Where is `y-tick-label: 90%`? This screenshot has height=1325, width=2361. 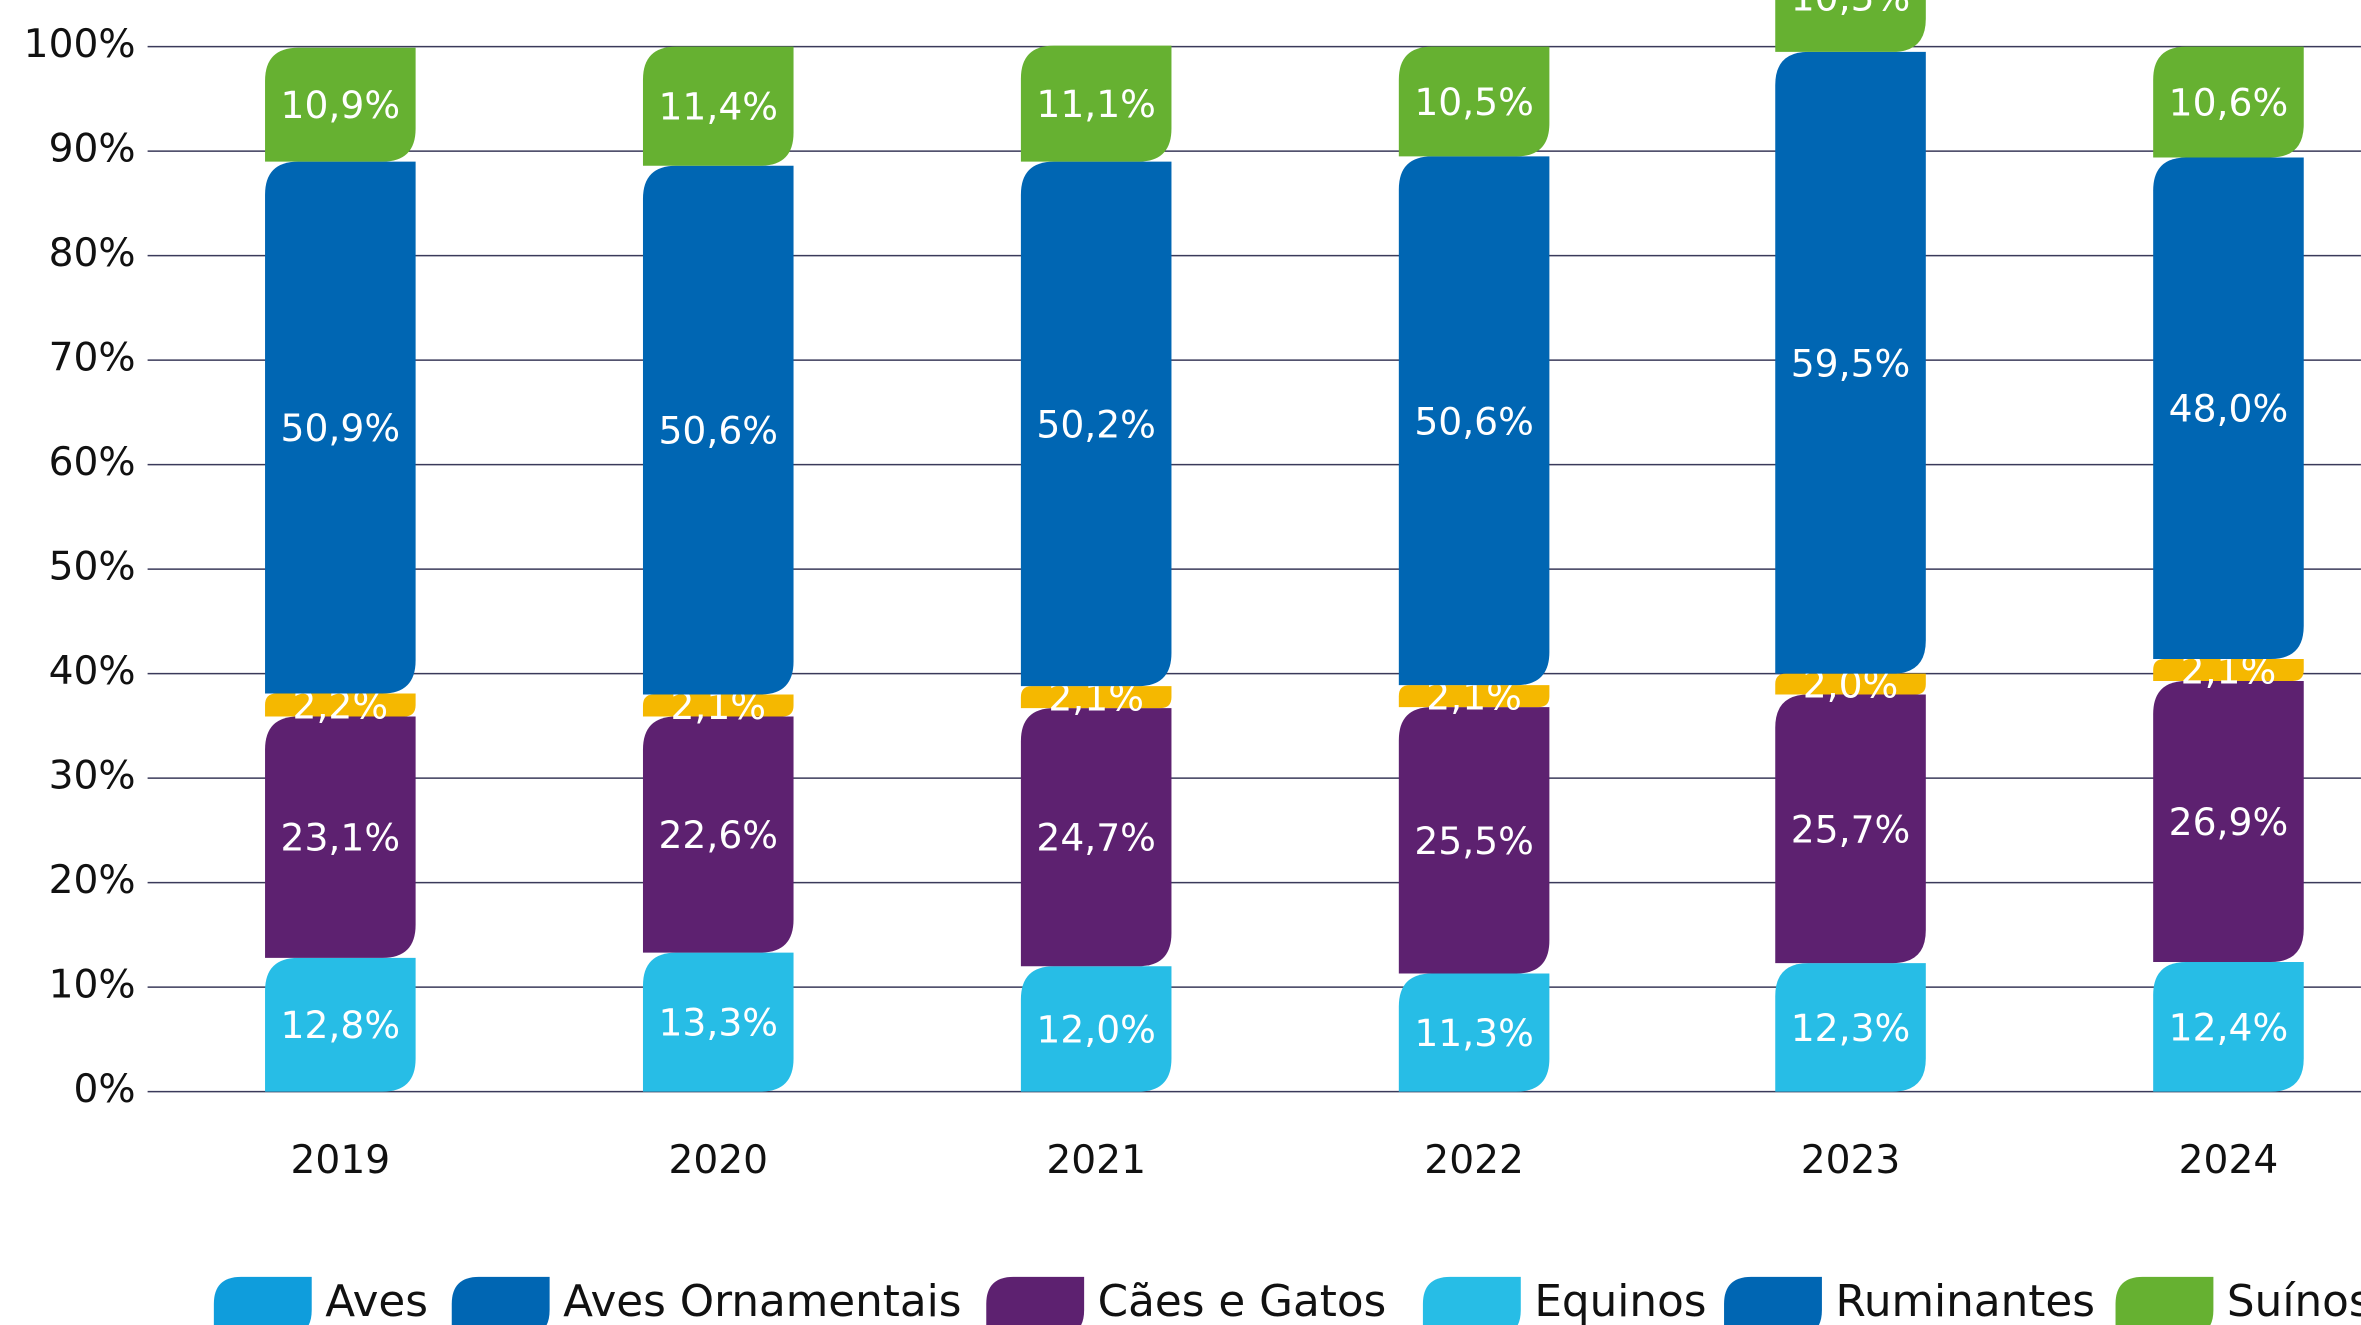
y-tick-label: 90% is located at coordinates (92, 149).